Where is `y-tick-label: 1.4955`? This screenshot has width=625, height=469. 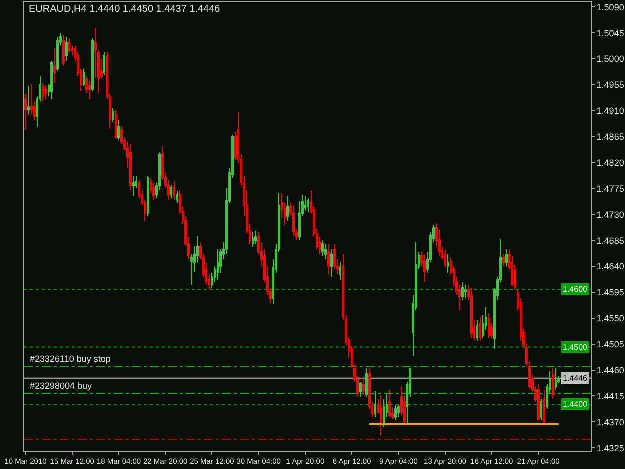
y-tick-label: 1.4955 is located at coordinates (610, 85).